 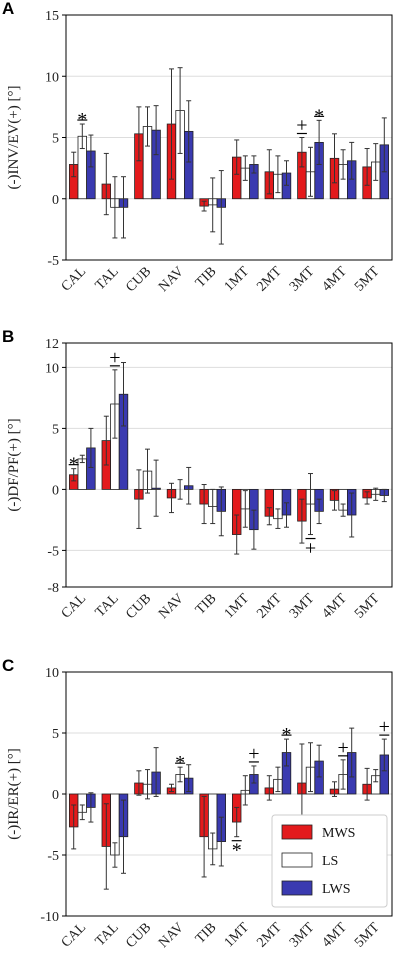 I want to click on y-axis-label: (-)IR/ER(+) [°], so click(x=14, y=794).